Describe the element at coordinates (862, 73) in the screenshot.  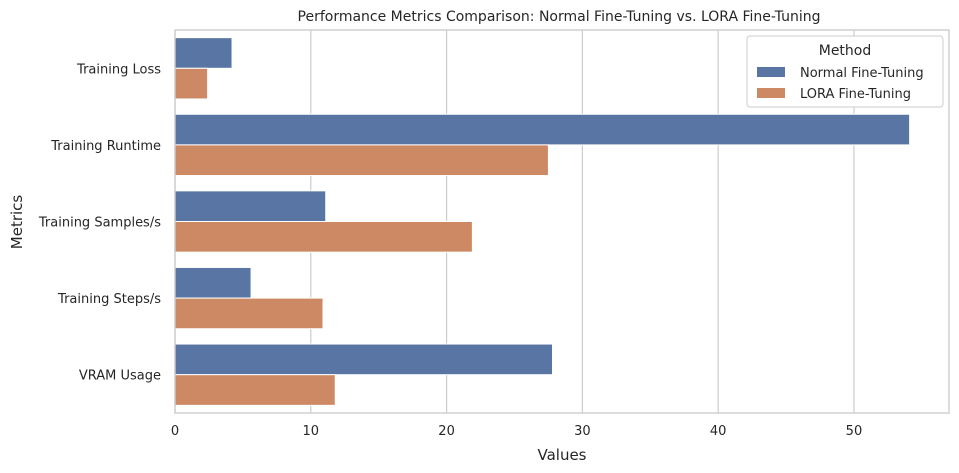
I see `legend-label-normal: Normal Fine-Tuning` at that location.